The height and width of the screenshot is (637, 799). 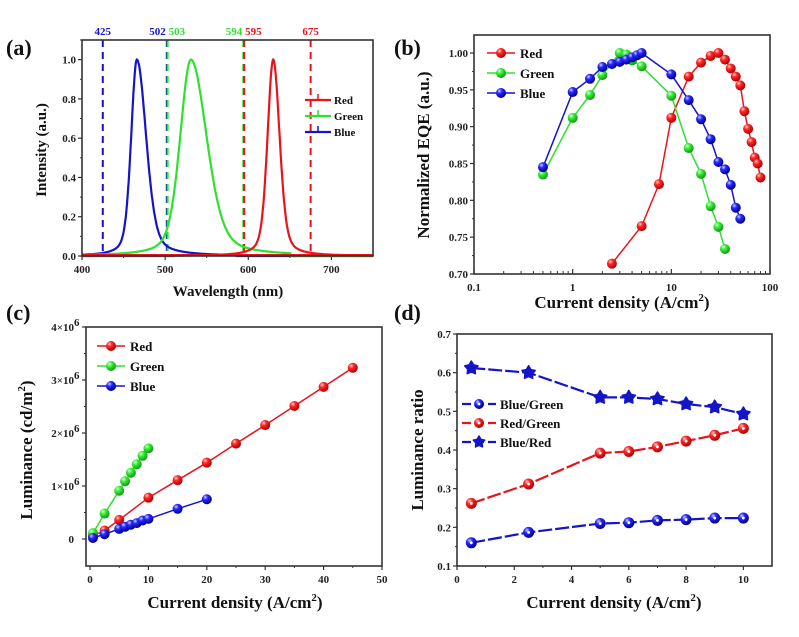 I want to click on boundary-label: 595, so click(x=253, y=32).